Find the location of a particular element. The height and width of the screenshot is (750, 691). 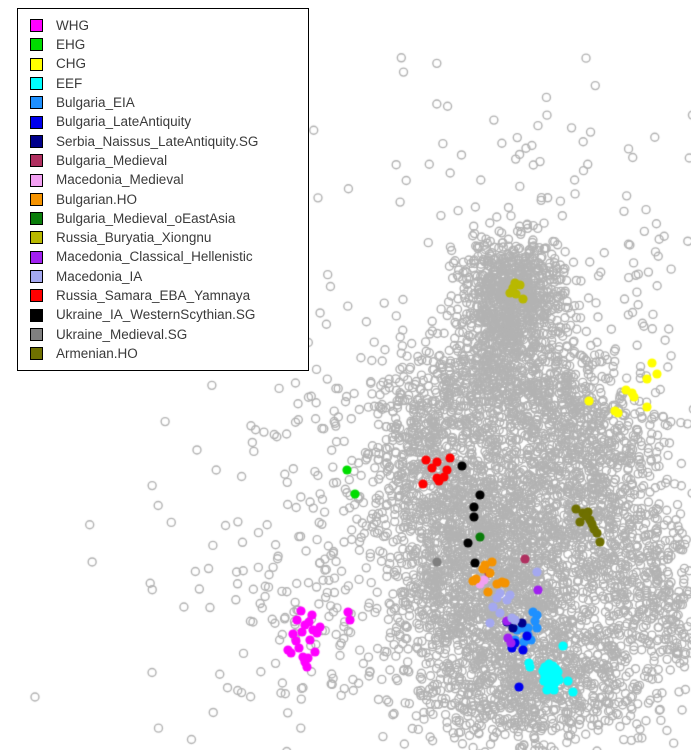

legend-label: Russia_Samara_EBA_Yamnaya is located at coordinates (153, 296).